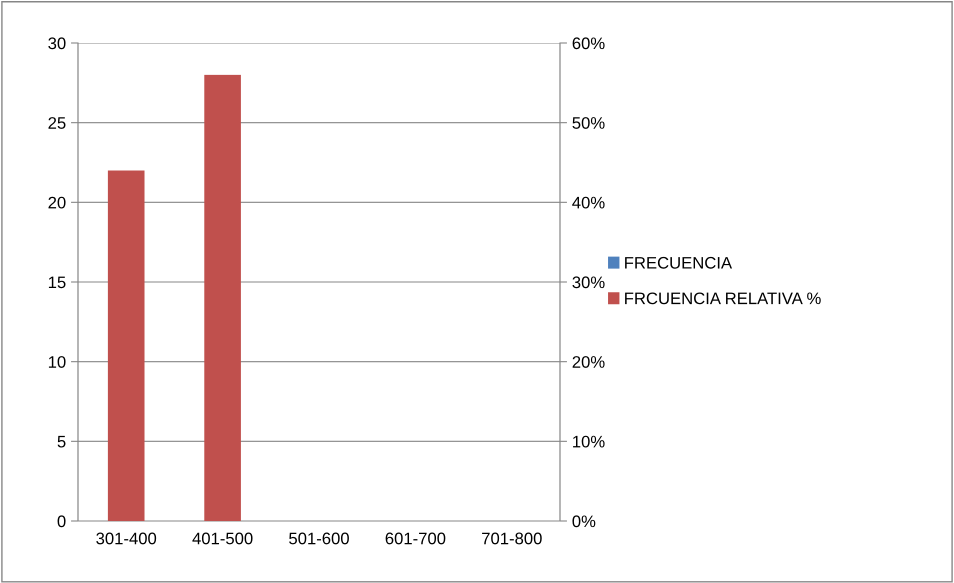 The image size is (954, 583). Describe the element at coordinates (222, 538) in the screenshot. I see `x-tick-label: 401-500` at that location.